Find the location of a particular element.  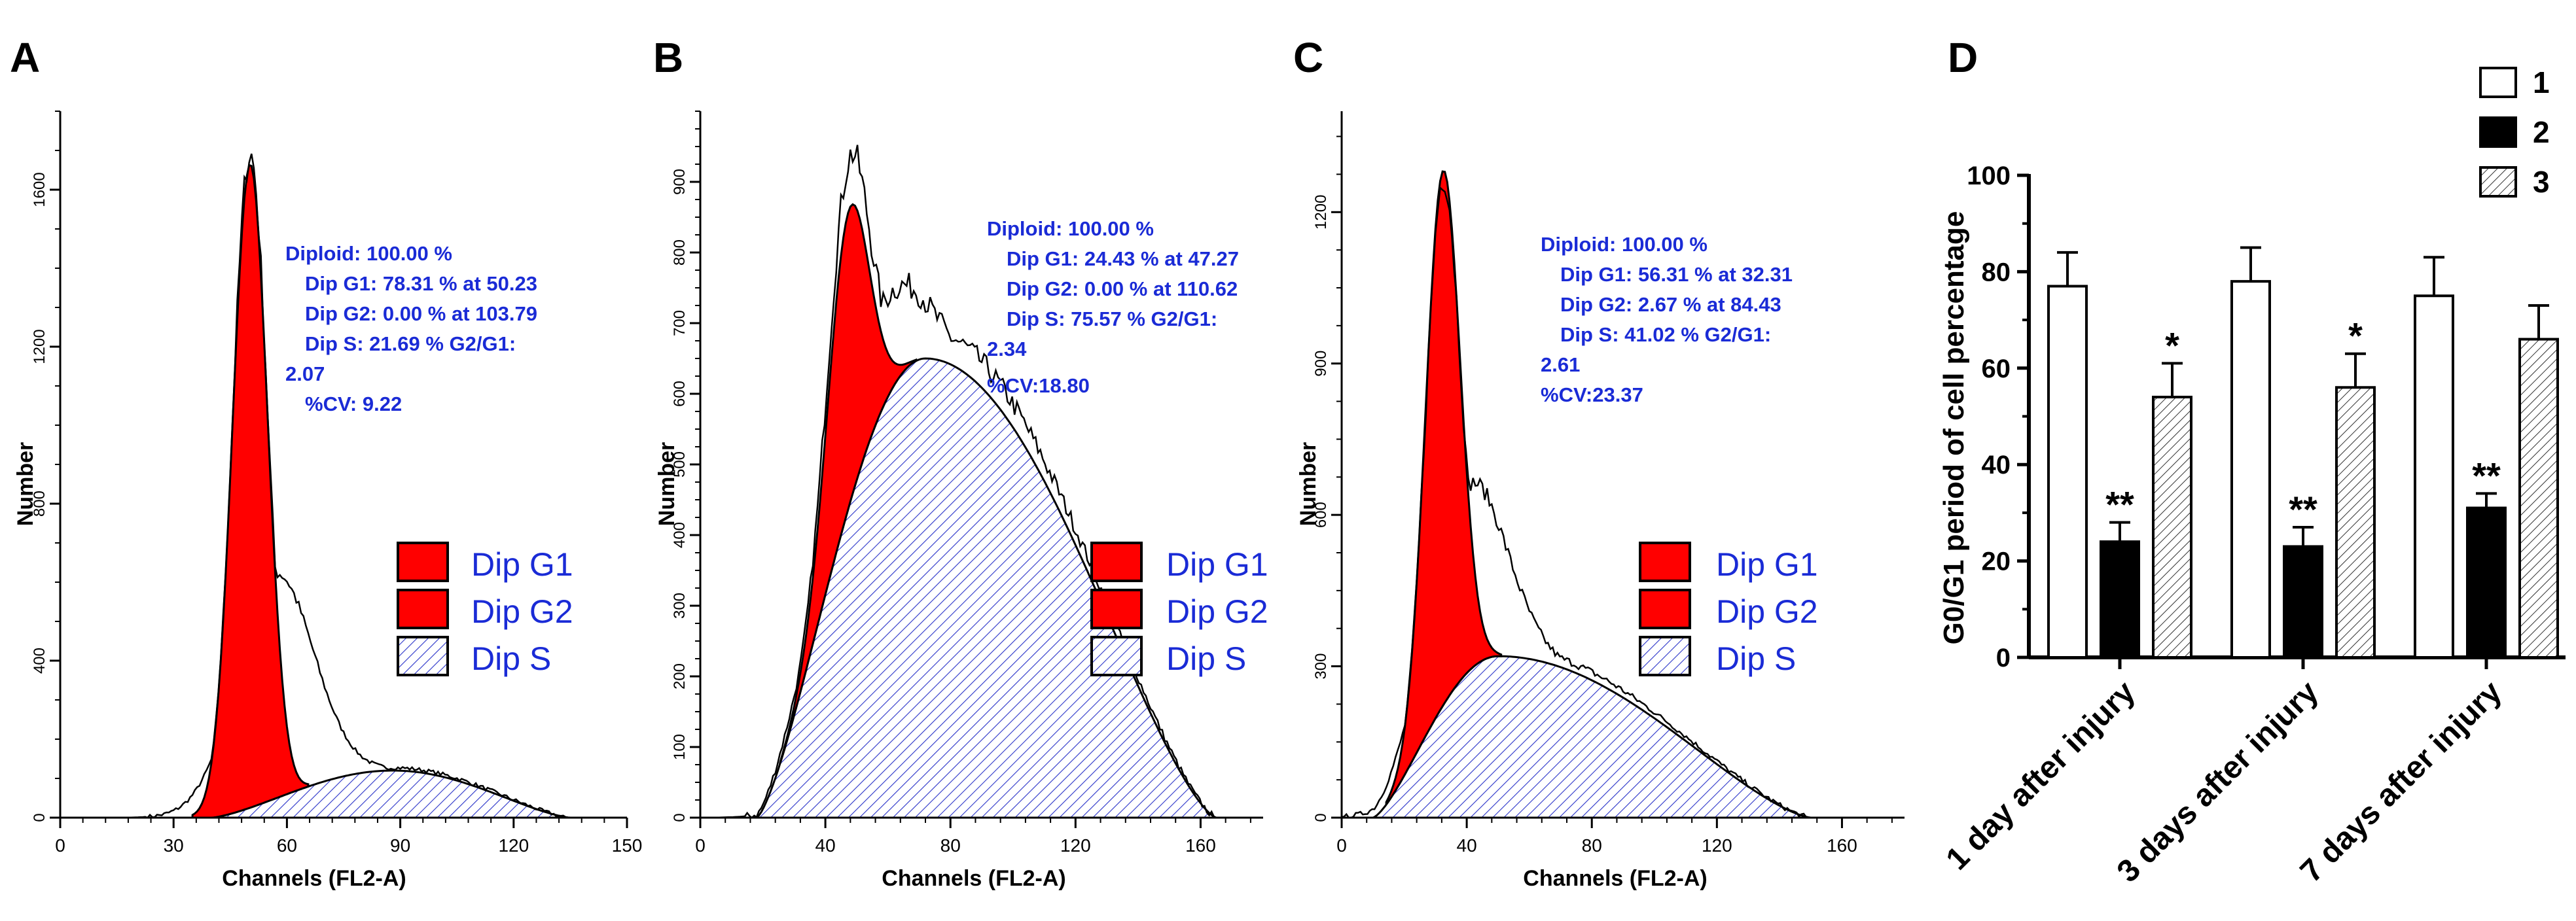

x-tick-label: 150 is located at coordinates (627, 846).